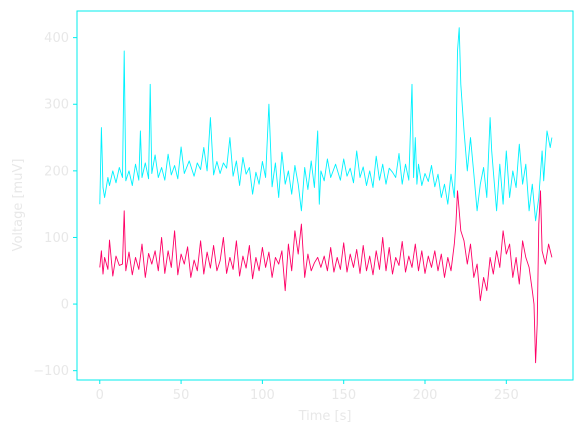 This screenshot has width=583, height=432. I want to click on y-tick-label: 100, so click(56, 238).